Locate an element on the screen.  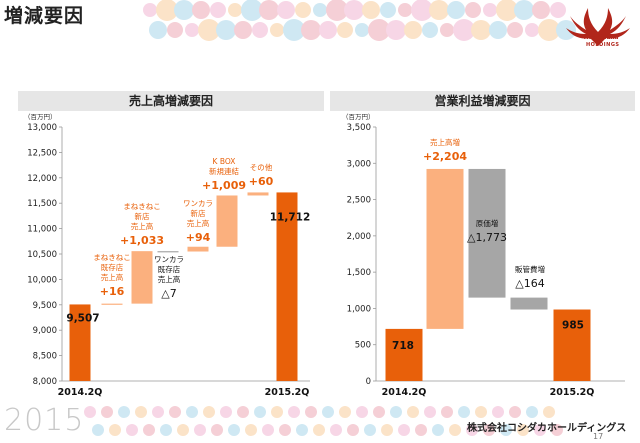
x-tick-label: 2014.2Q is located at coordinates (80, 392).